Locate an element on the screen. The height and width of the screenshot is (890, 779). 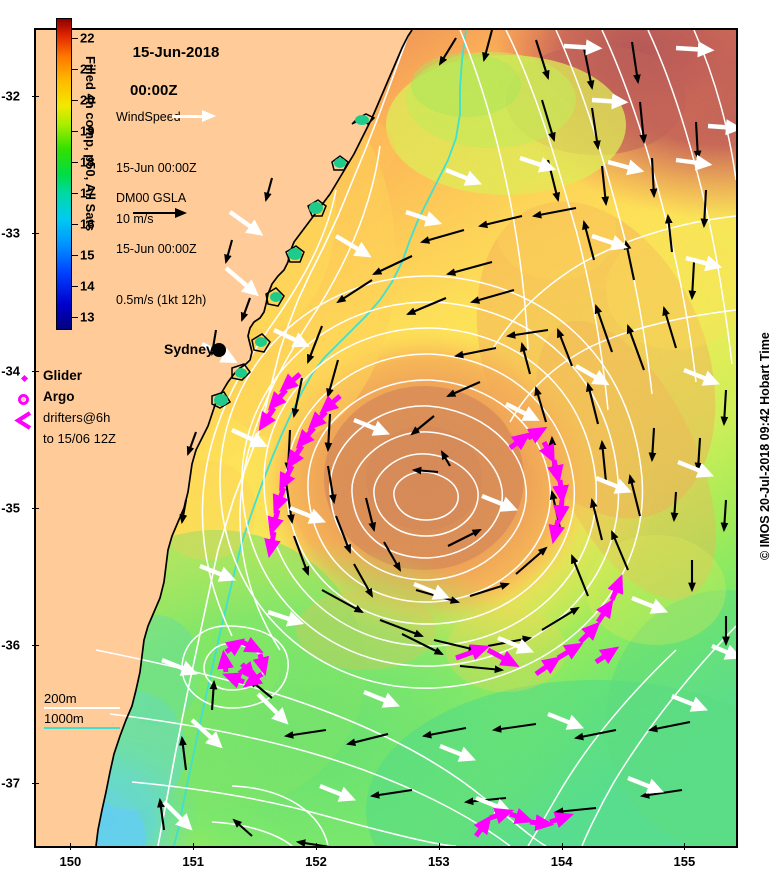
gsla-key-text: DM00 GSLA 15-Jun 00:00Z 0.5m/s (1kt 12h) is located at coordinates (161, 249).